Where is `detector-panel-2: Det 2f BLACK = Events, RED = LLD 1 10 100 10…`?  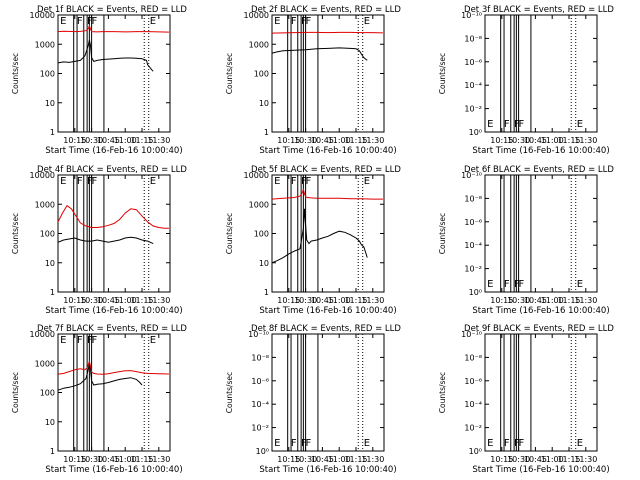
detector-panel-2: Det 2f BLACK = Events, RED = LLD 1 10 100 10… is located at coordinates (313, 80).